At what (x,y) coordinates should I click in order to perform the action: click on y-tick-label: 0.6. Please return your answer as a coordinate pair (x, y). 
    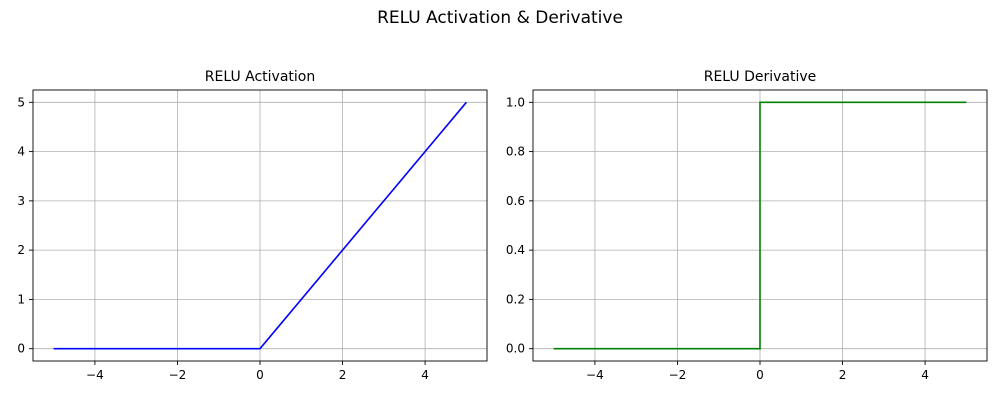
    Looking at the image, I should click on (515, 201).